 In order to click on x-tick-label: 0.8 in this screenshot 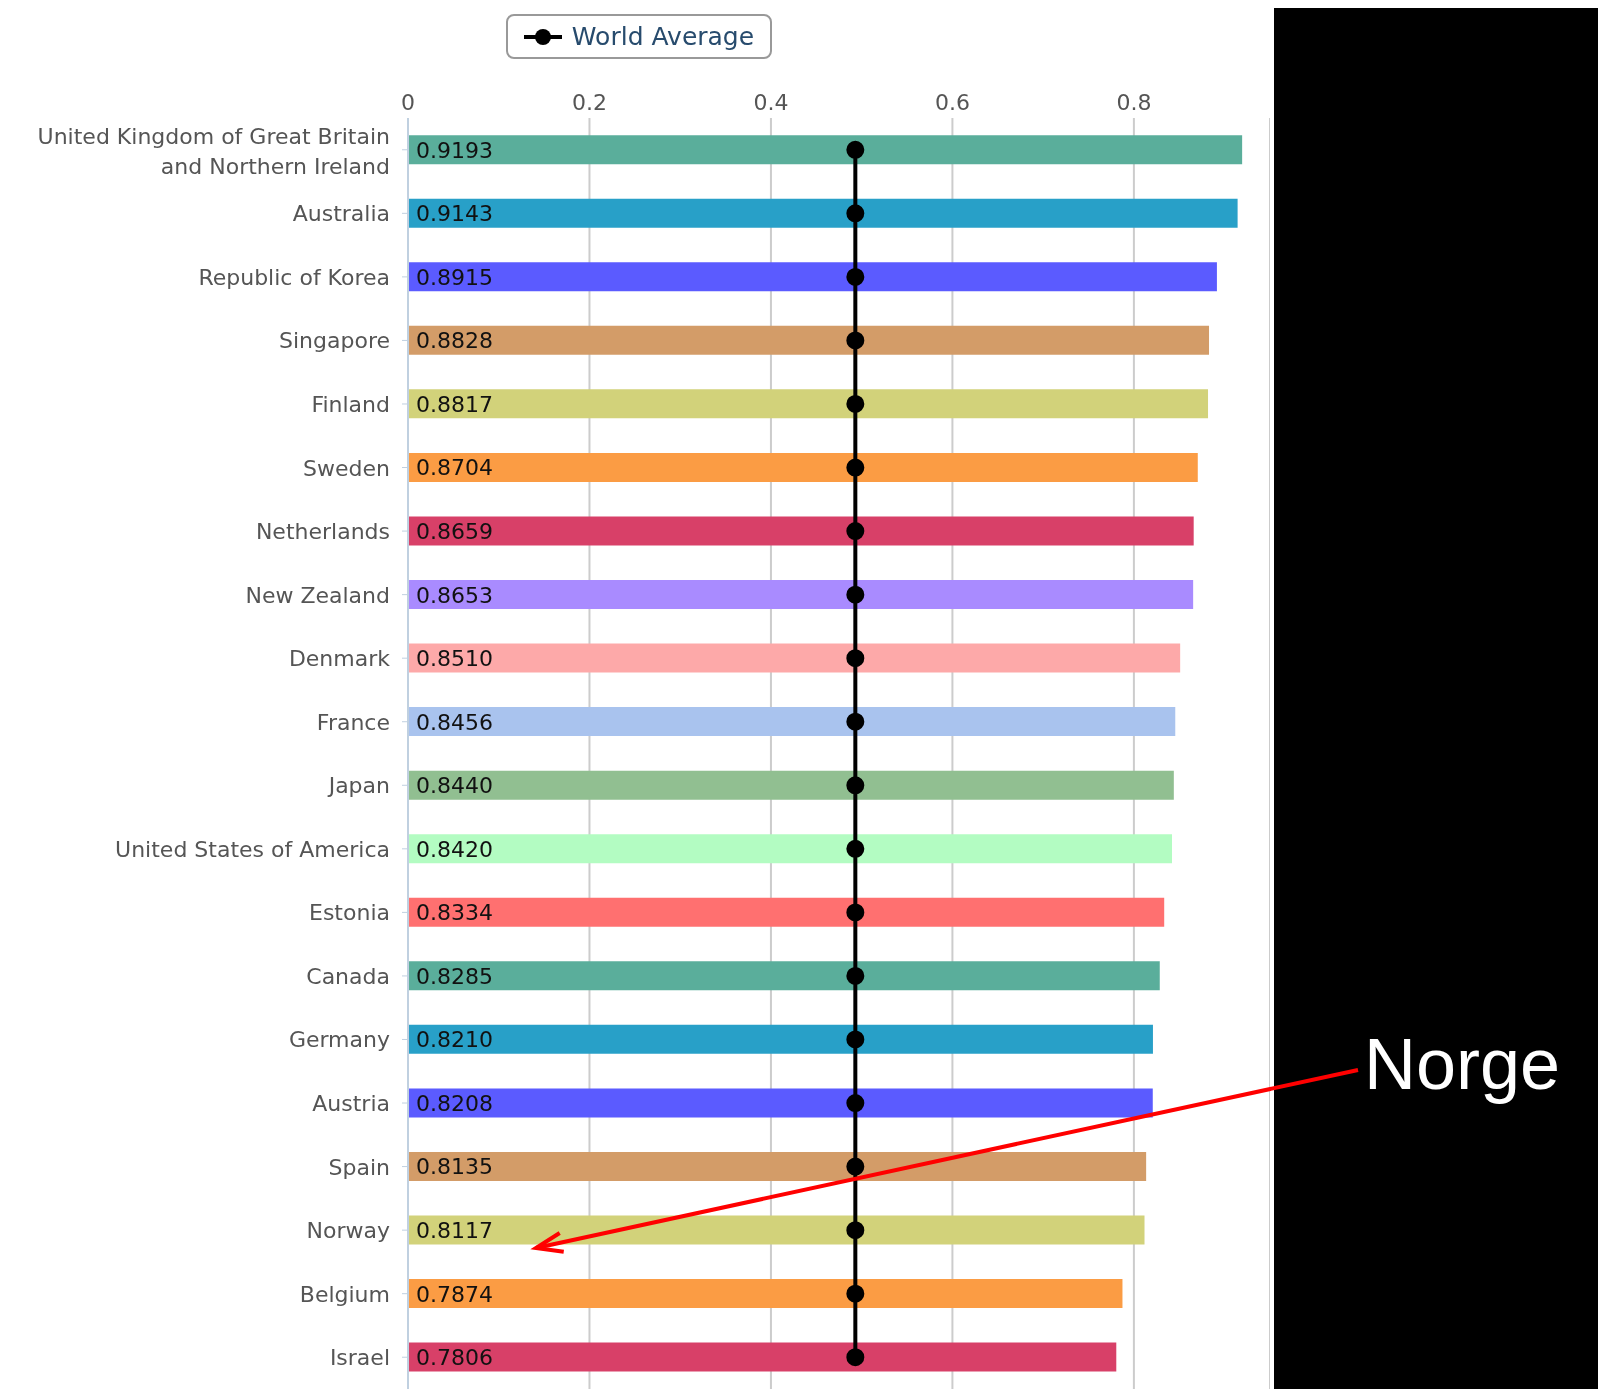, I will do `click(1134, 102)`.